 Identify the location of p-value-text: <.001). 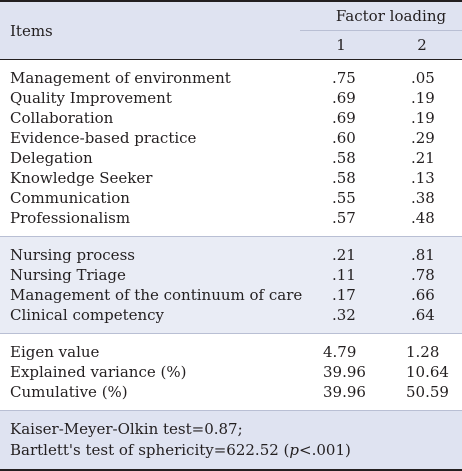
(325, 450).